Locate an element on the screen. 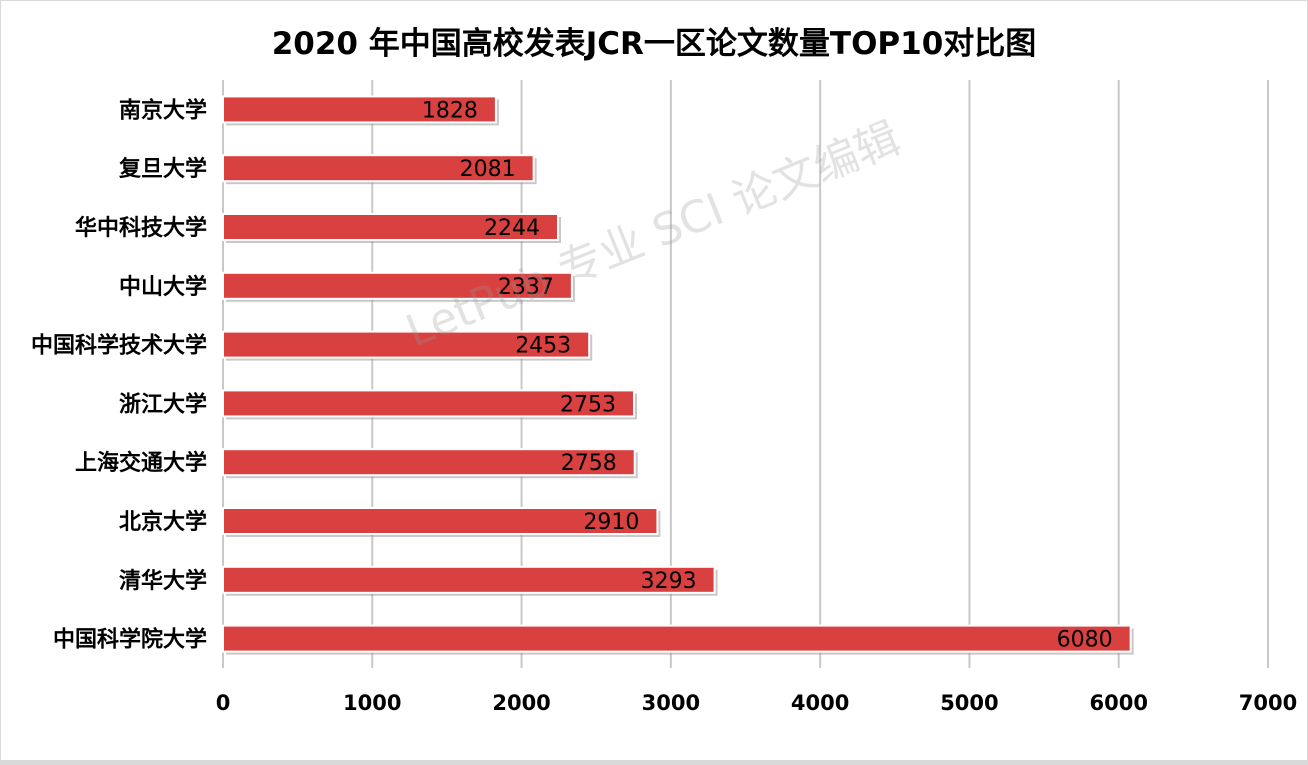 This screenshot has width=1308, height=765. category-label: 复旦大学 is located at coordinates (162, 169).